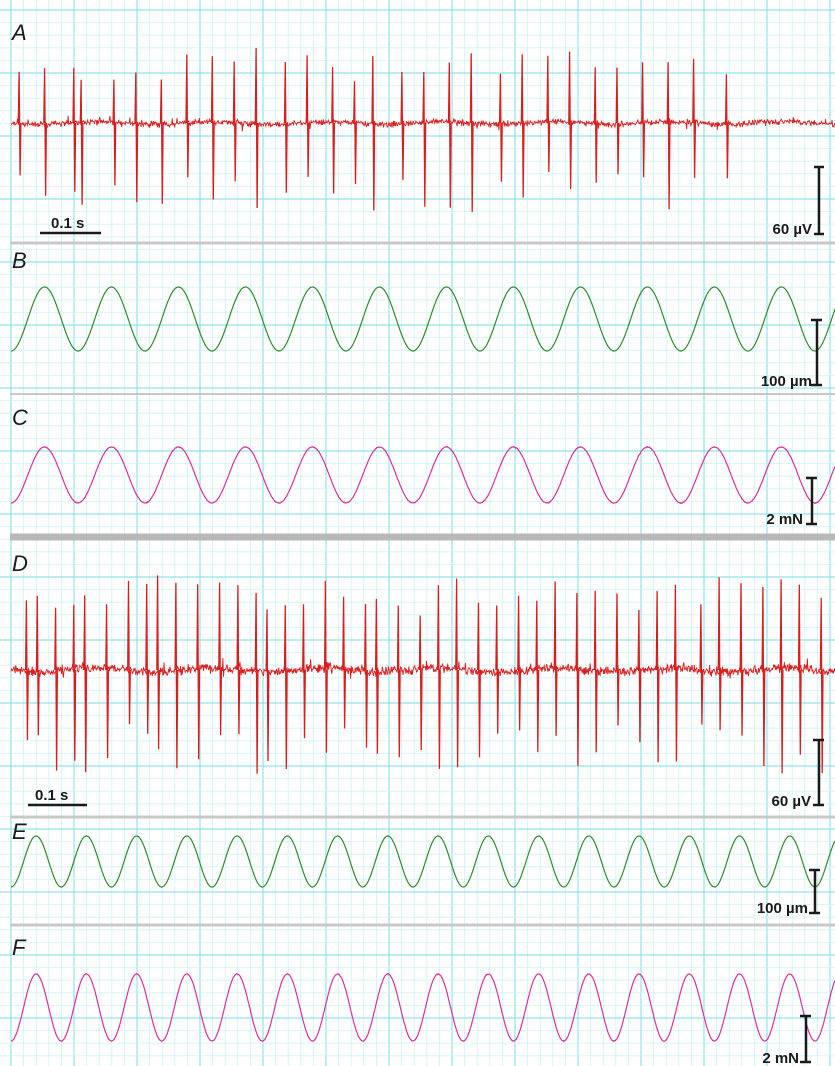  Describe the element at coordinates (19, 260) in the screenshot. I see `panel-letter-b: B` at that location.